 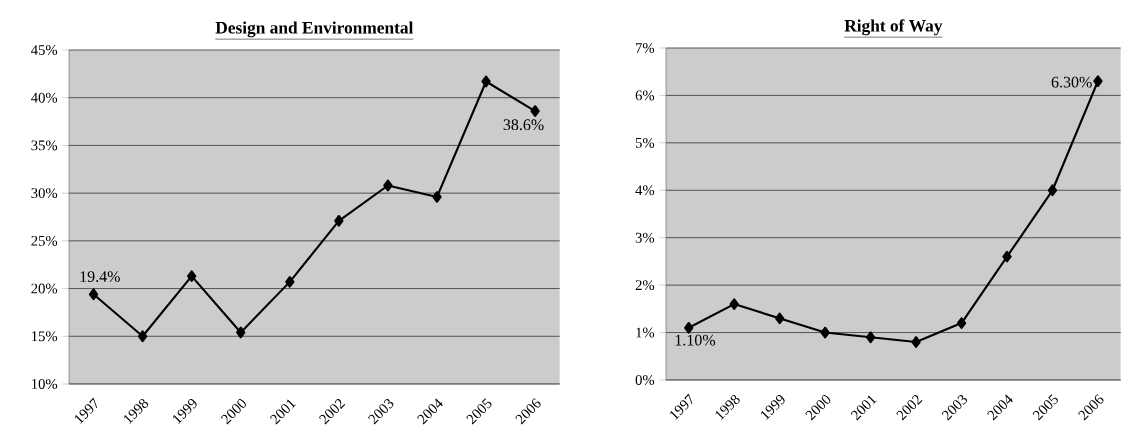 I want to click on y-tick-label: 15%, so click(x=45, y=336).